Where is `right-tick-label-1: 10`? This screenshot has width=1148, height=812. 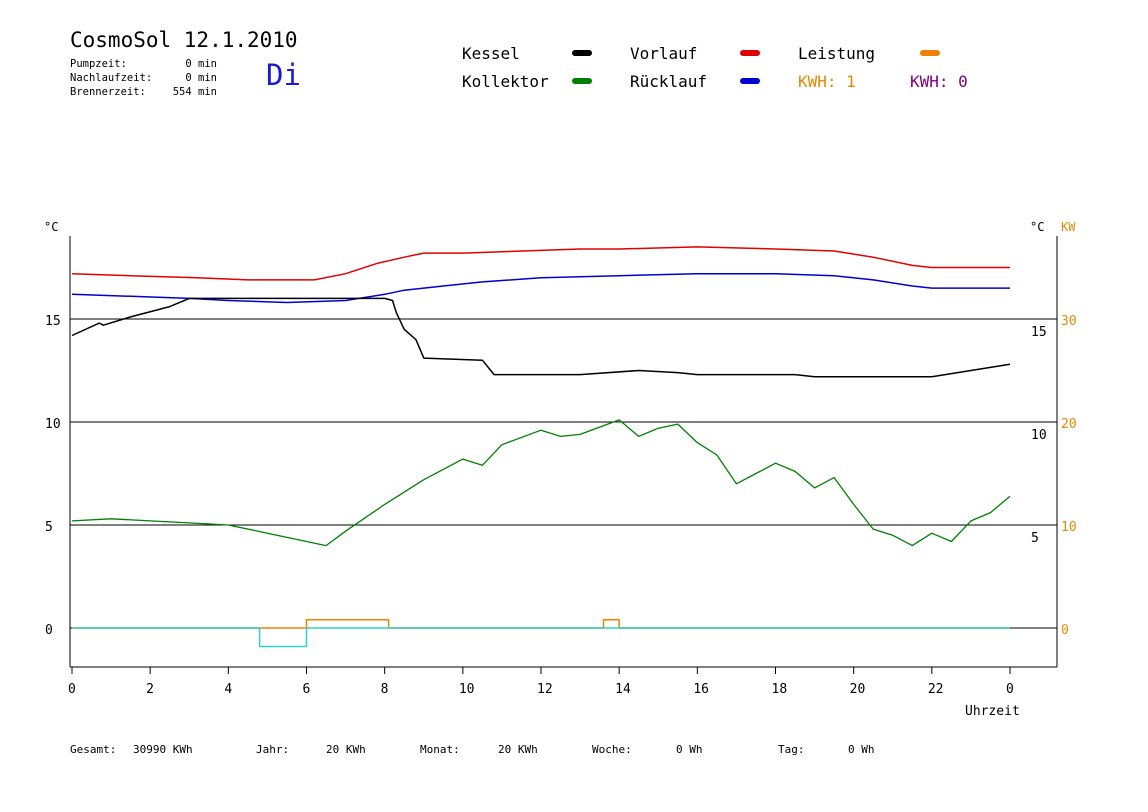
right-tick-label-1: 10 is located at coordinates (1039, 435).